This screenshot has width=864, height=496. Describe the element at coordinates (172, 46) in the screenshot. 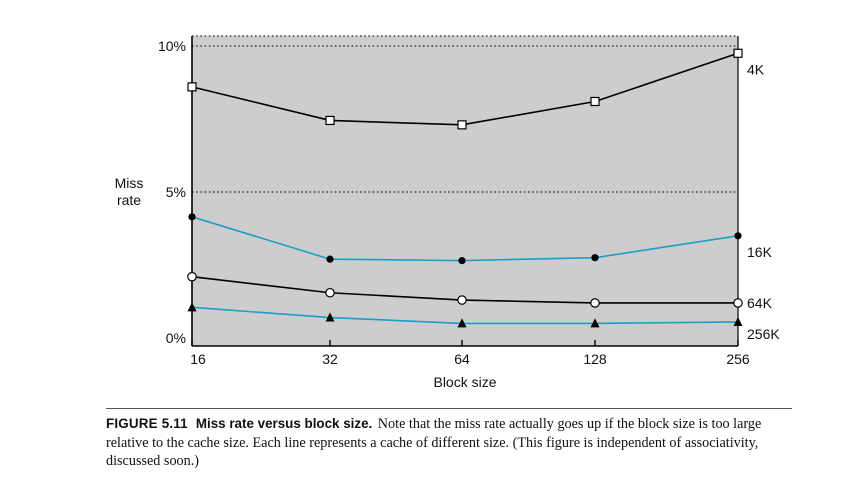

I see `y-tick-label-10: 10%` at that location.